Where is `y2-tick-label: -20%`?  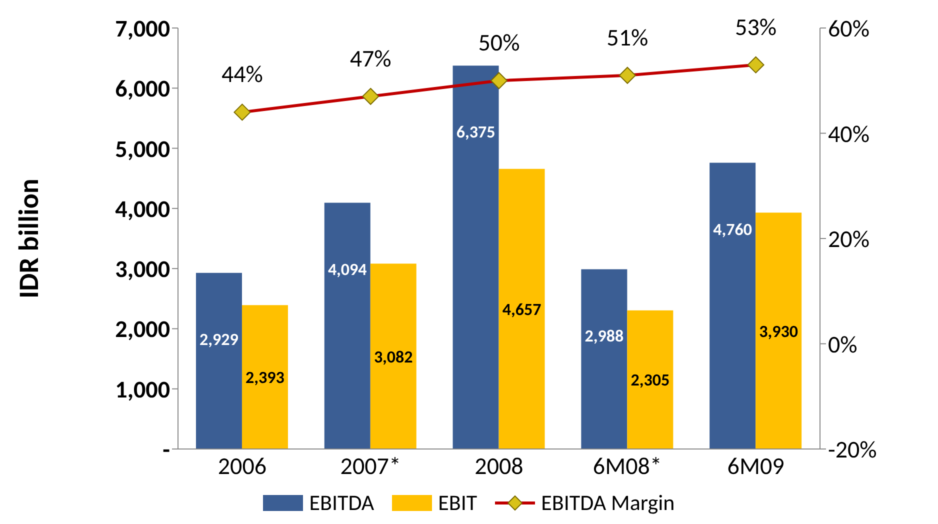 y2-tick-label: -20% is located at coordinates (852, 450).